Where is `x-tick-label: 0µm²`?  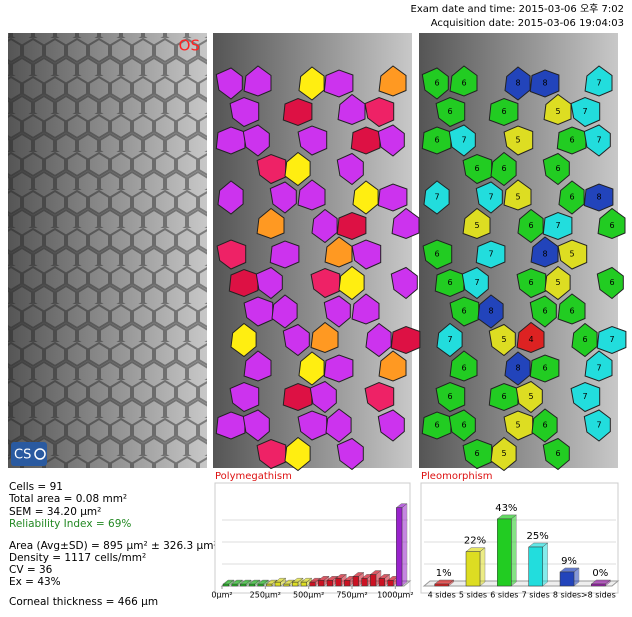 x-tick-label: 0µm² is located at coordinates (221, 595).